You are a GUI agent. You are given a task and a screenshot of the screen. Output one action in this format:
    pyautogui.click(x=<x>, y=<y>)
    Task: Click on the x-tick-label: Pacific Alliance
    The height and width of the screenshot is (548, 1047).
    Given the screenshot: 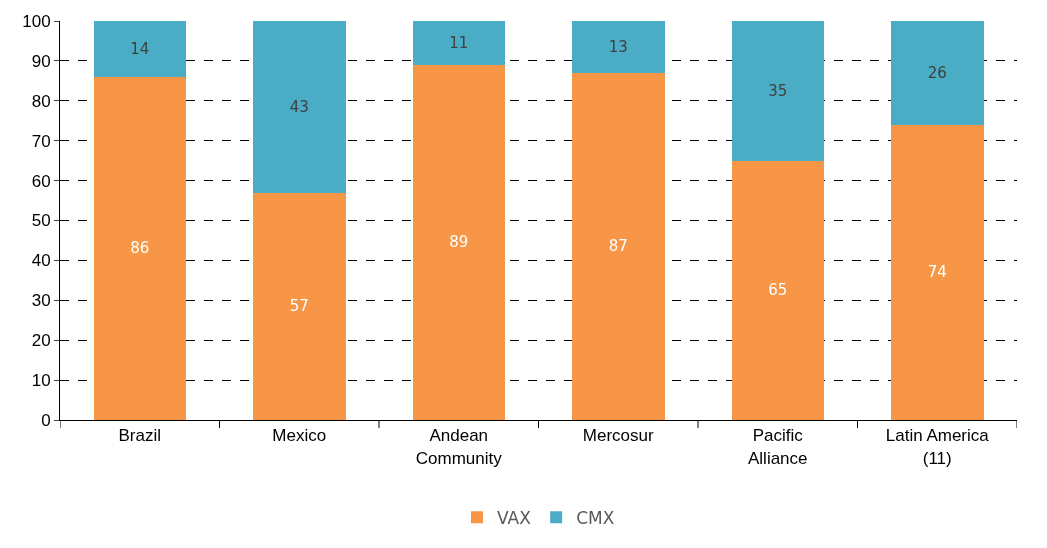 What is the action you would take?
    pyautogui.click(x=777, y=447)
    